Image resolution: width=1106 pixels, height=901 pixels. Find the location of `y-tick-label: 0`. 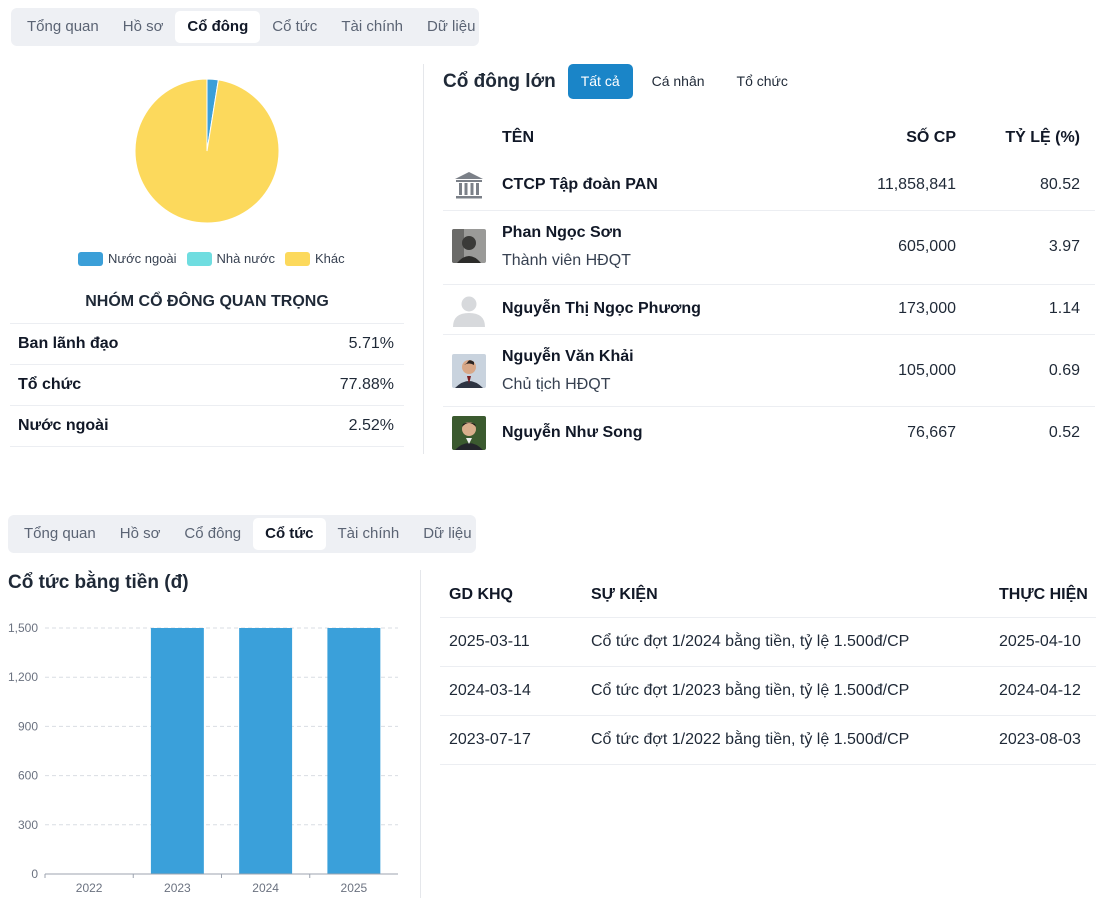

y-tick-label: 0 is located at coordinates (34, 874).